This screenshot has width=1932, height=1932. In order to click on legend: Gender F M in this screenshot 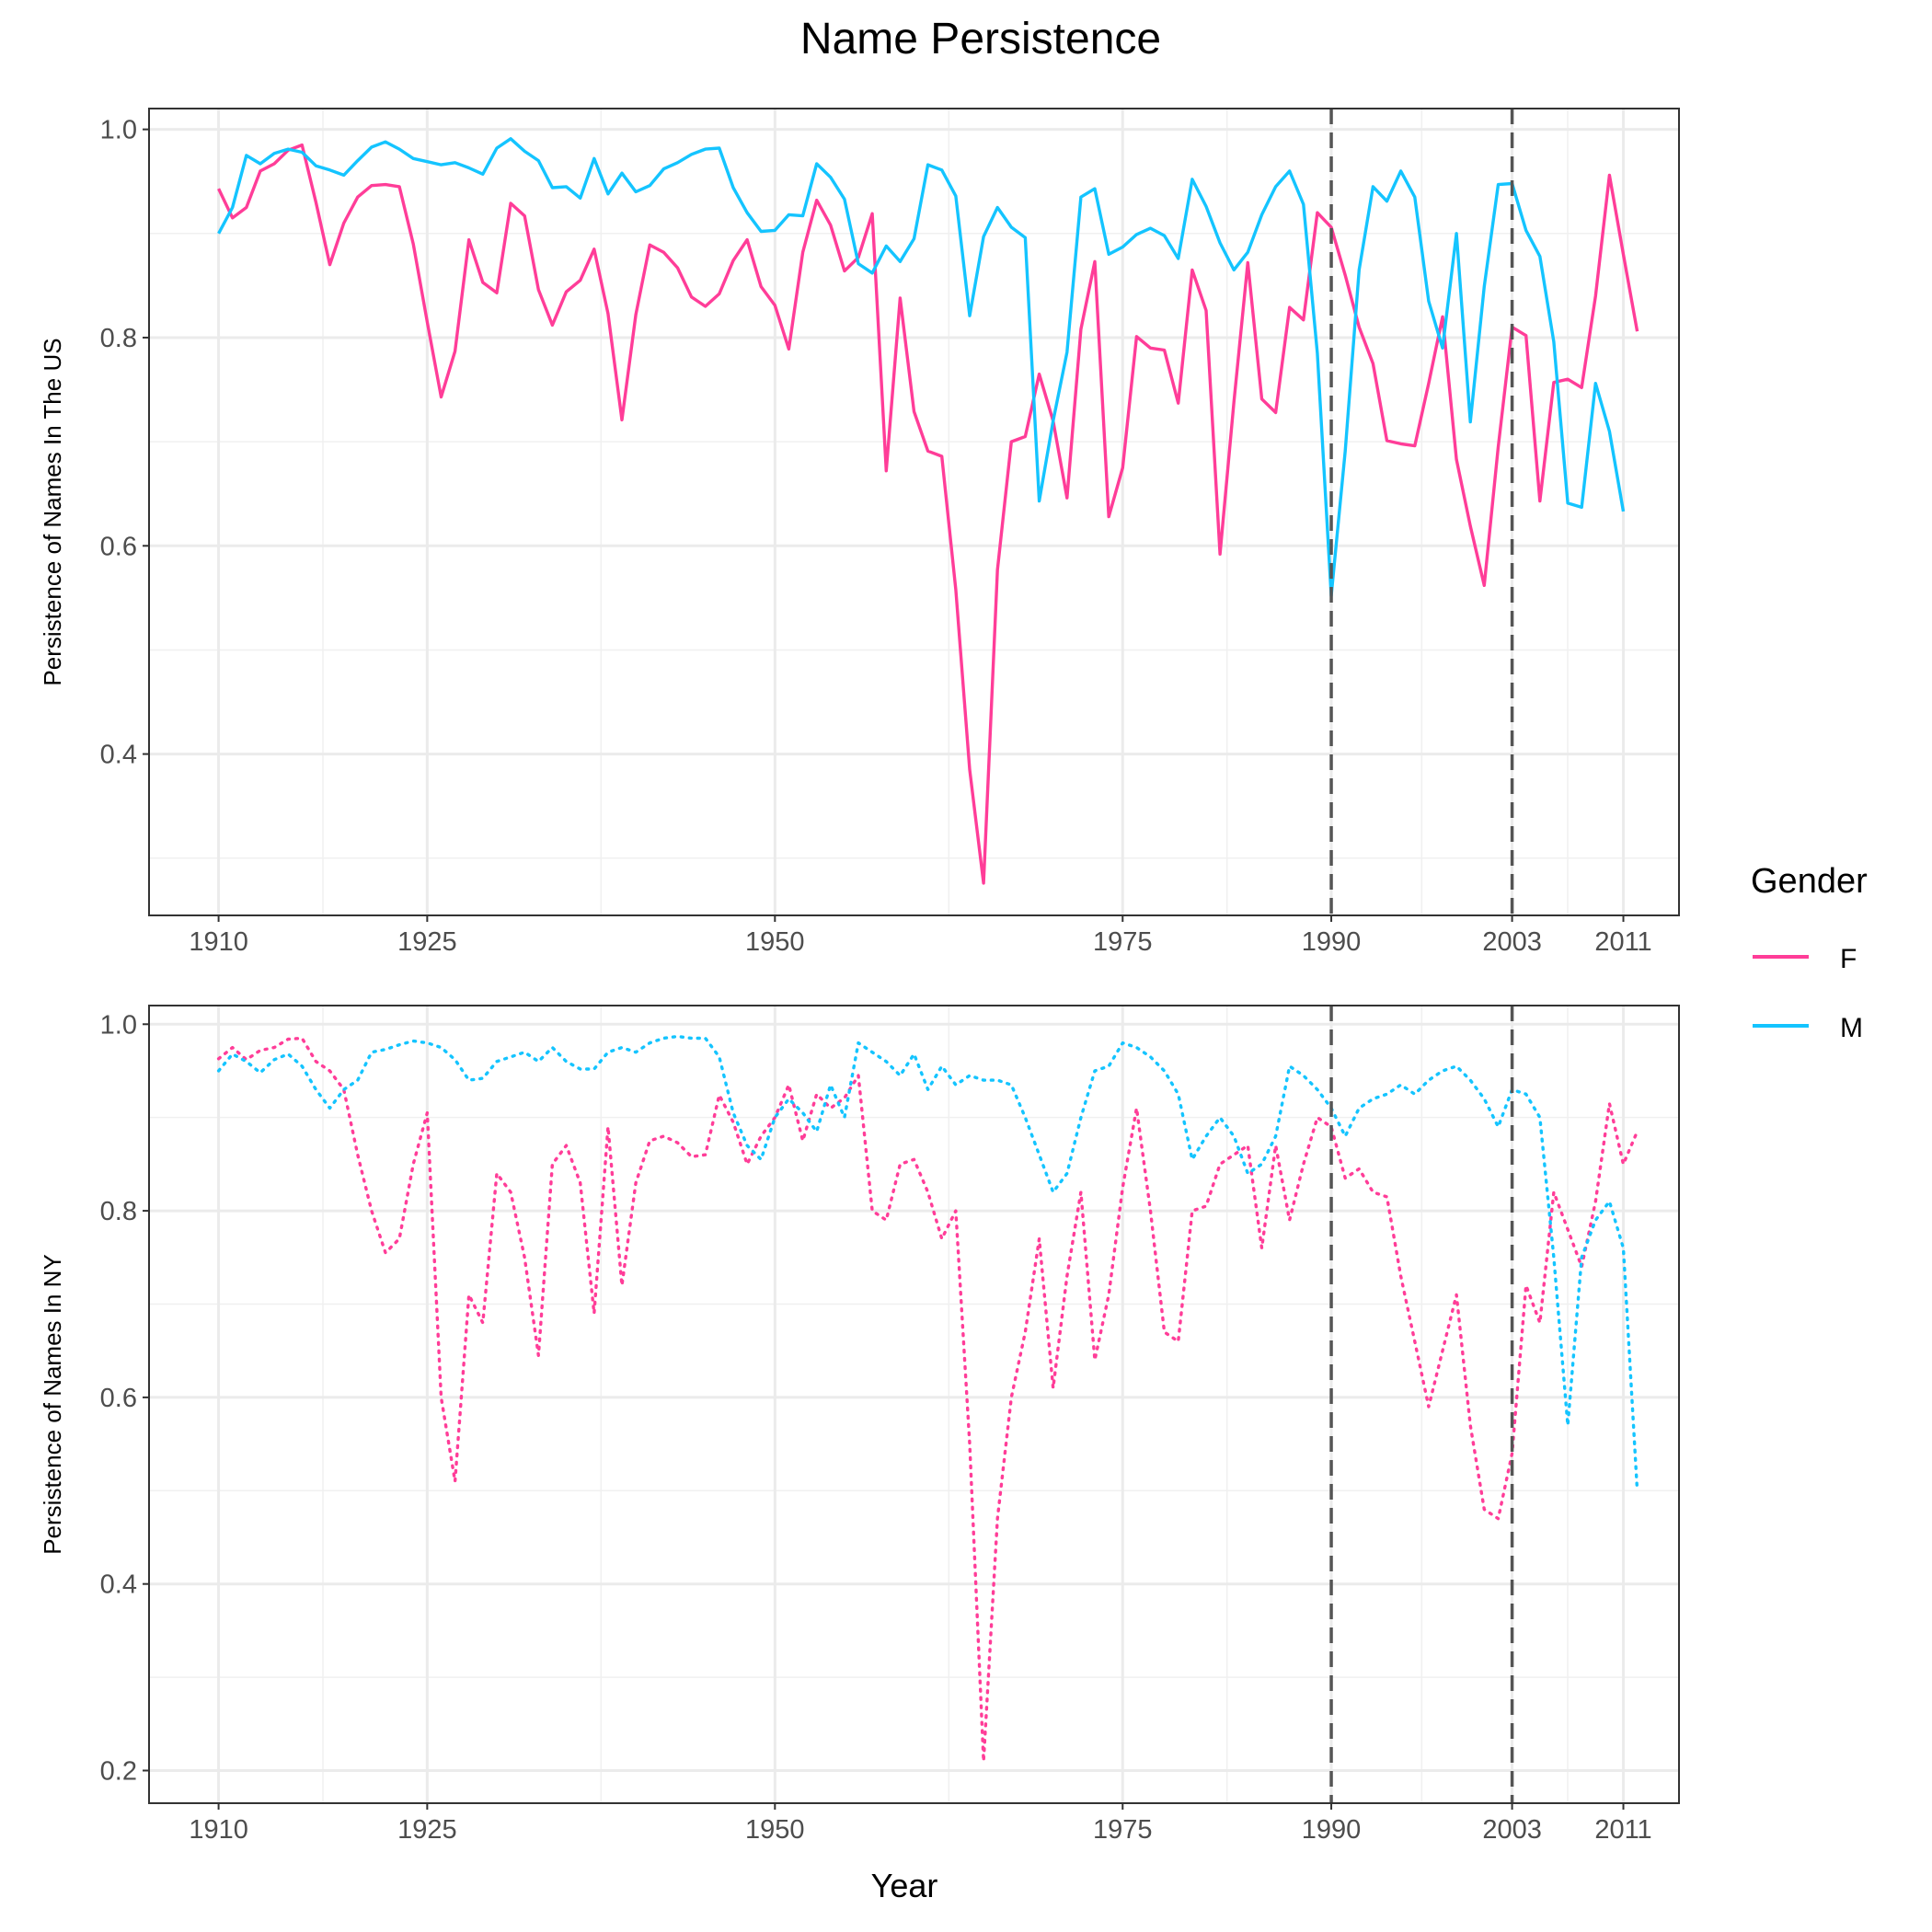, I will do `click(1809, 952)`.